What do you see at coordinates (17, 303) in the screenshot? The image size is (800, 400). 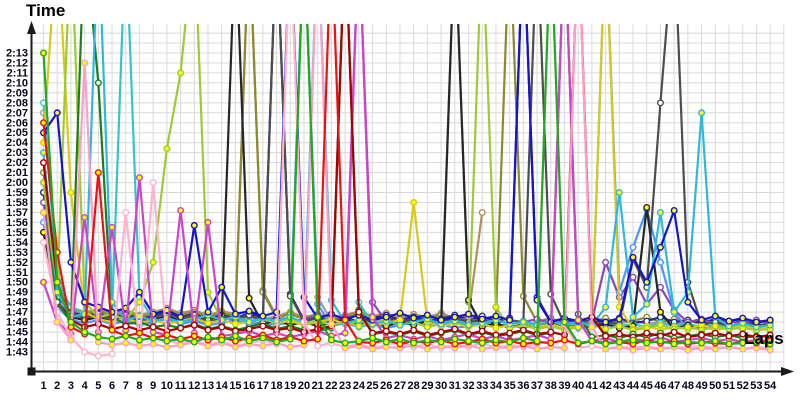 I see `y-tick-label: 1:48` at bounding box center [17, 303].